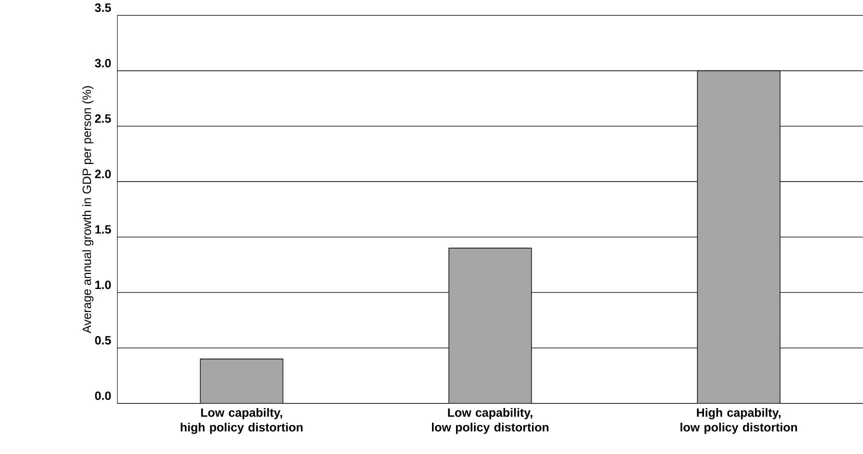 The width and height of the screenshot is (863, 454). What do you see at coordinates (241, 421) in the screenshot?
I see `x-tick-label: Low capabilty, high policy distortion` at bounding box center [241, 421].